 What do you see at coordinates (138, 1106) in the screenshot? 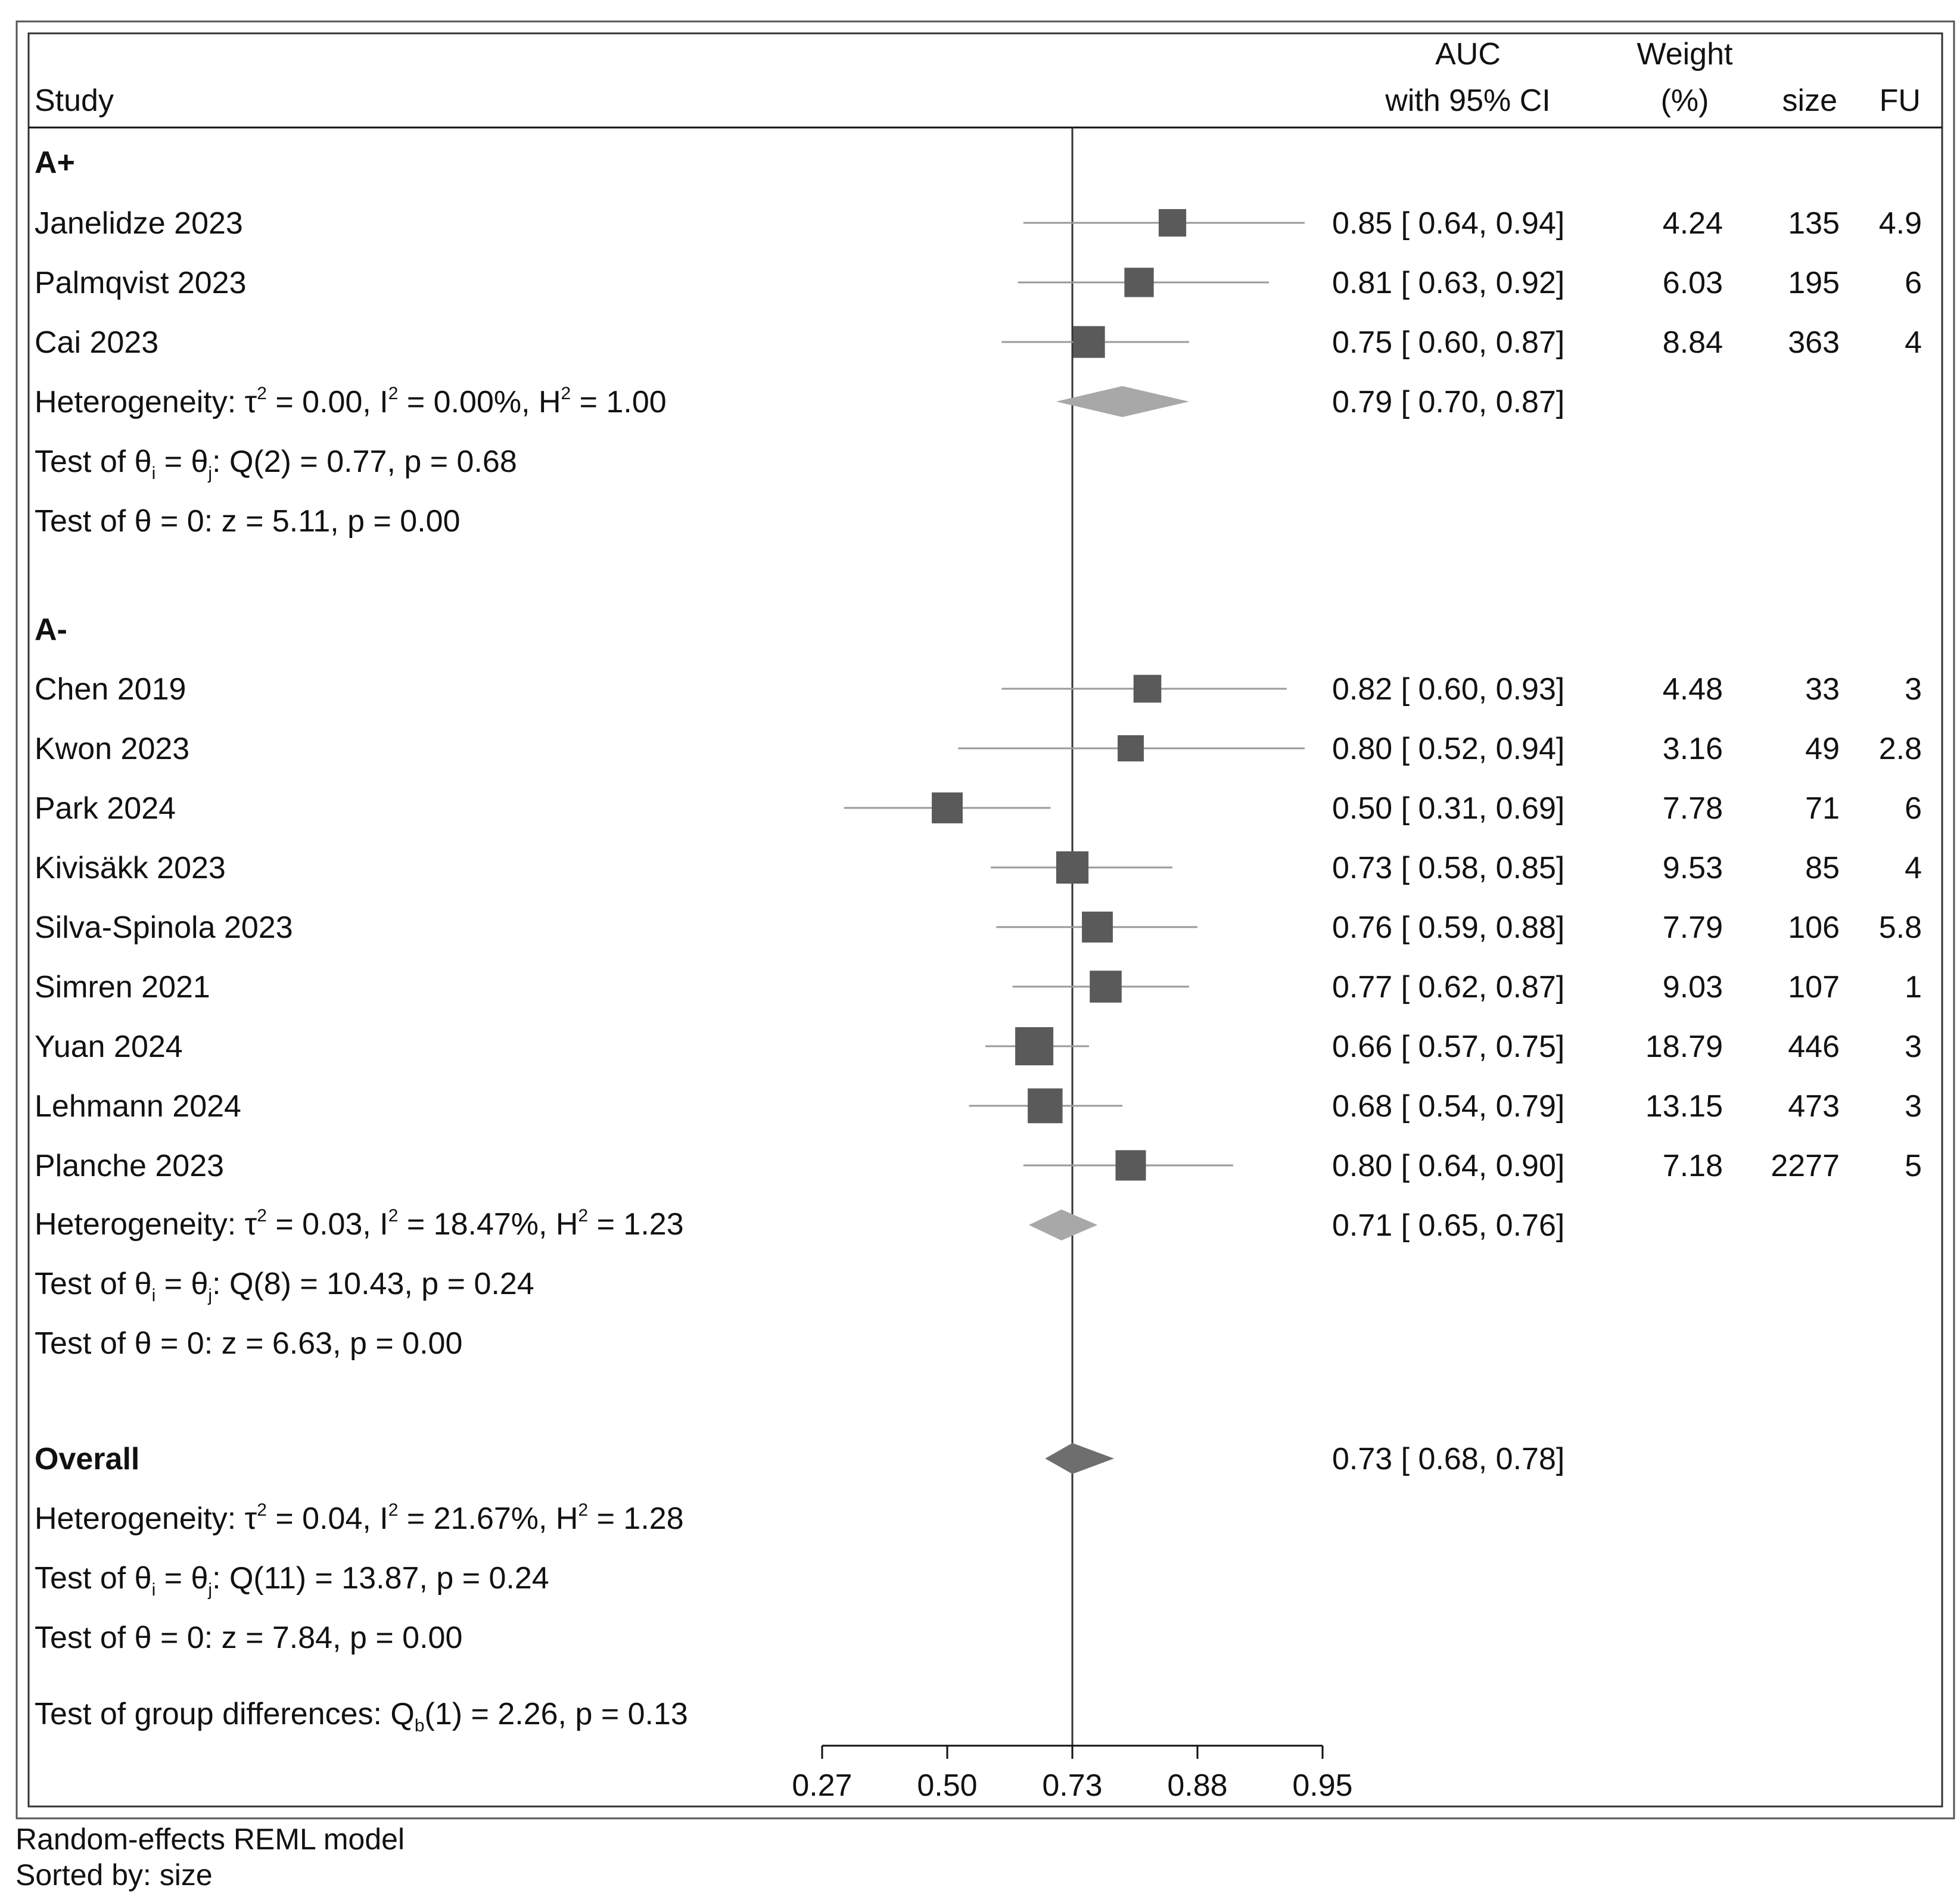
I see `study-name: Lehmann 2024` at bounding box center [138, 1106].